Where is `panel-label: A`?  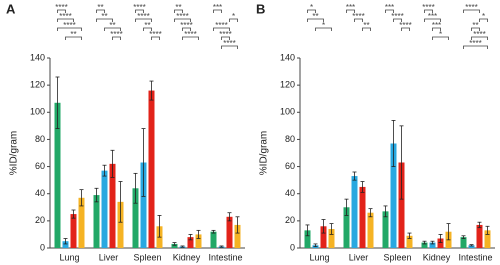
panel-label: A is located at coordinates (11, 8).